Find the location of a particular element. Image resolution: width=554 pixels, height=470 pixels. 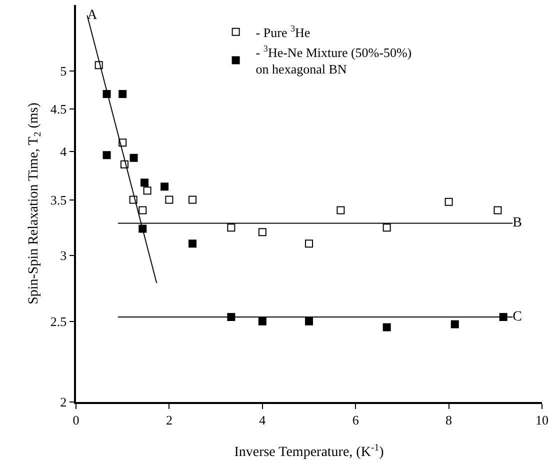

x-tick-label: 8 is located at coordinates (449, 420).